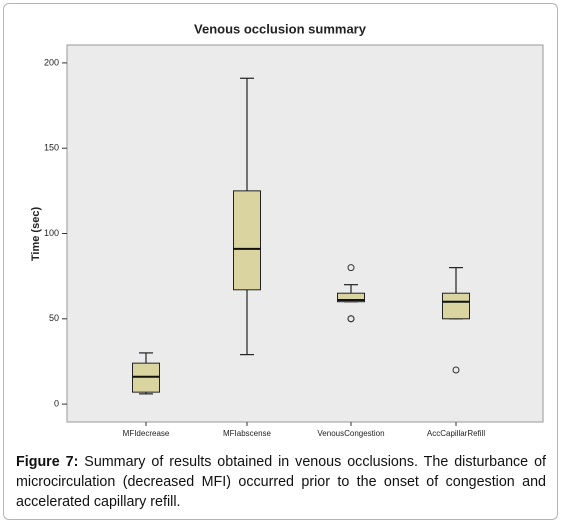 This screenshot has width=563, height=526. What do you see at coordinates (280, 28) in the screenshot?
I see `chart-title: Venous occlusion summary` at bounding box center [280, 28].